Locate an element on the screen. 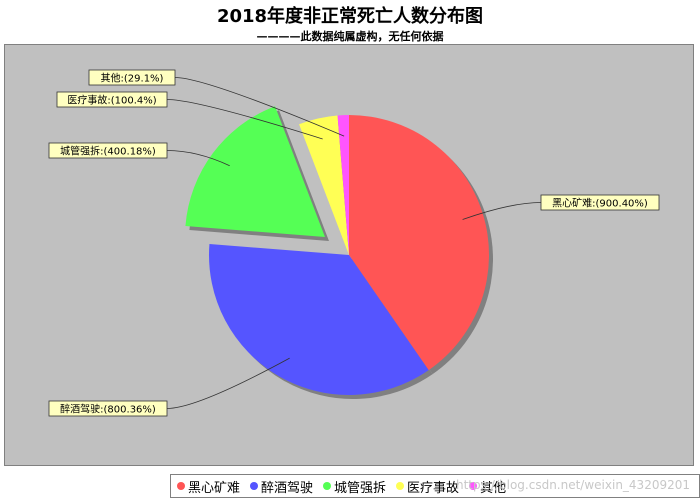  legend-label: 城管强拆 is located at coordinates (360, 488).